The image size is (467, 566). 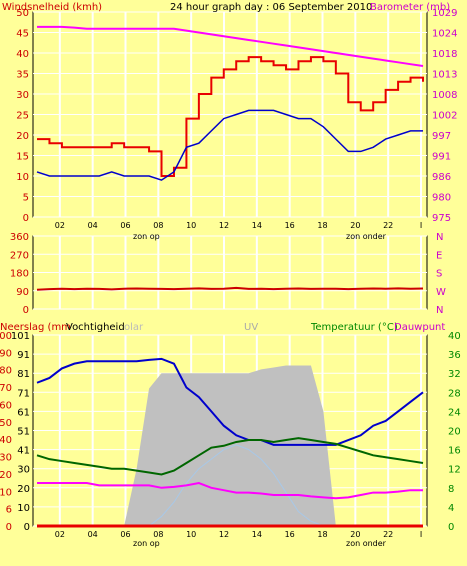 What do you see at coordinates (6, 371) in the screenshot?
I see `rain-tick-label: 80` at bounding box center [6, 371].